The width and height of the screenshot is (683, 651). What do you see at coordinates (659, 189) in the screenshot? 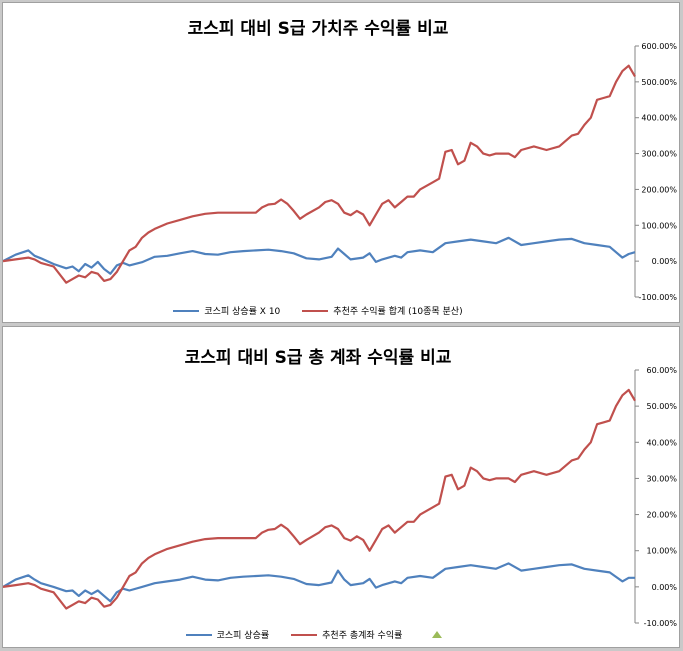
I see `y-tick-label: 200.00%` at bounding box center [659, 189].